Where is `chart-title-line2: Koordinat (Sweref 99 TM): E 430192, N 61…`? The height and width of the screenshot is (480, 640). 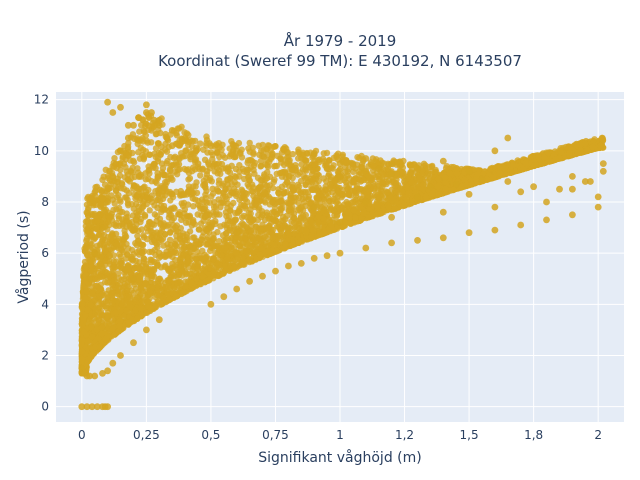 chart-title-line2: Koordinat (Sweref 99 TM): E 430192, N 61… is located at coordinates (340, 61).